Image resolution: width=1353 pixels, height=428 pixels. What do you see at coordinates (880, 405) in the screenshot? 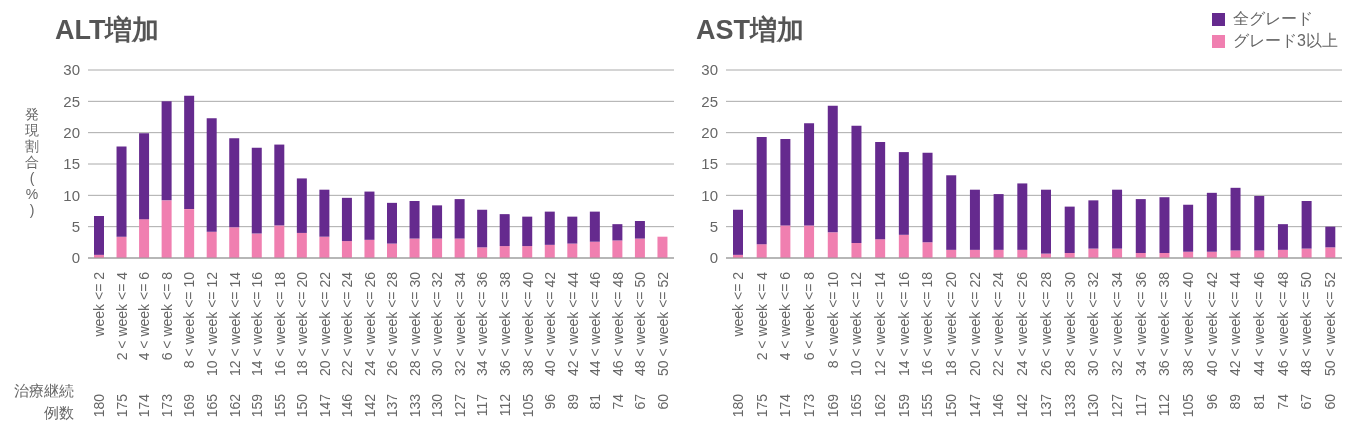
I see `text: 162` at bounding box center [880, 405].